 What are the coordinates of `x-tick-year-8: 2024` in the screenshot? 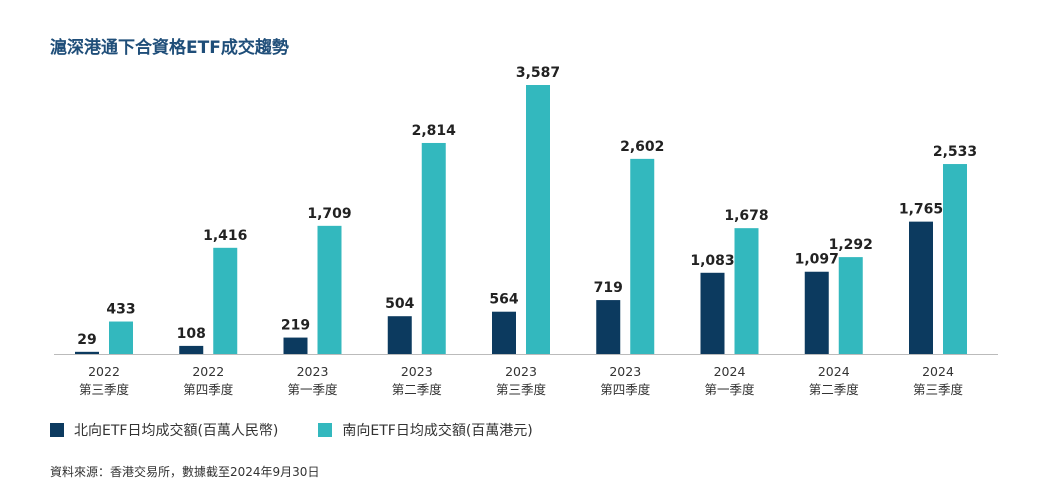 It's located at (938, 371).